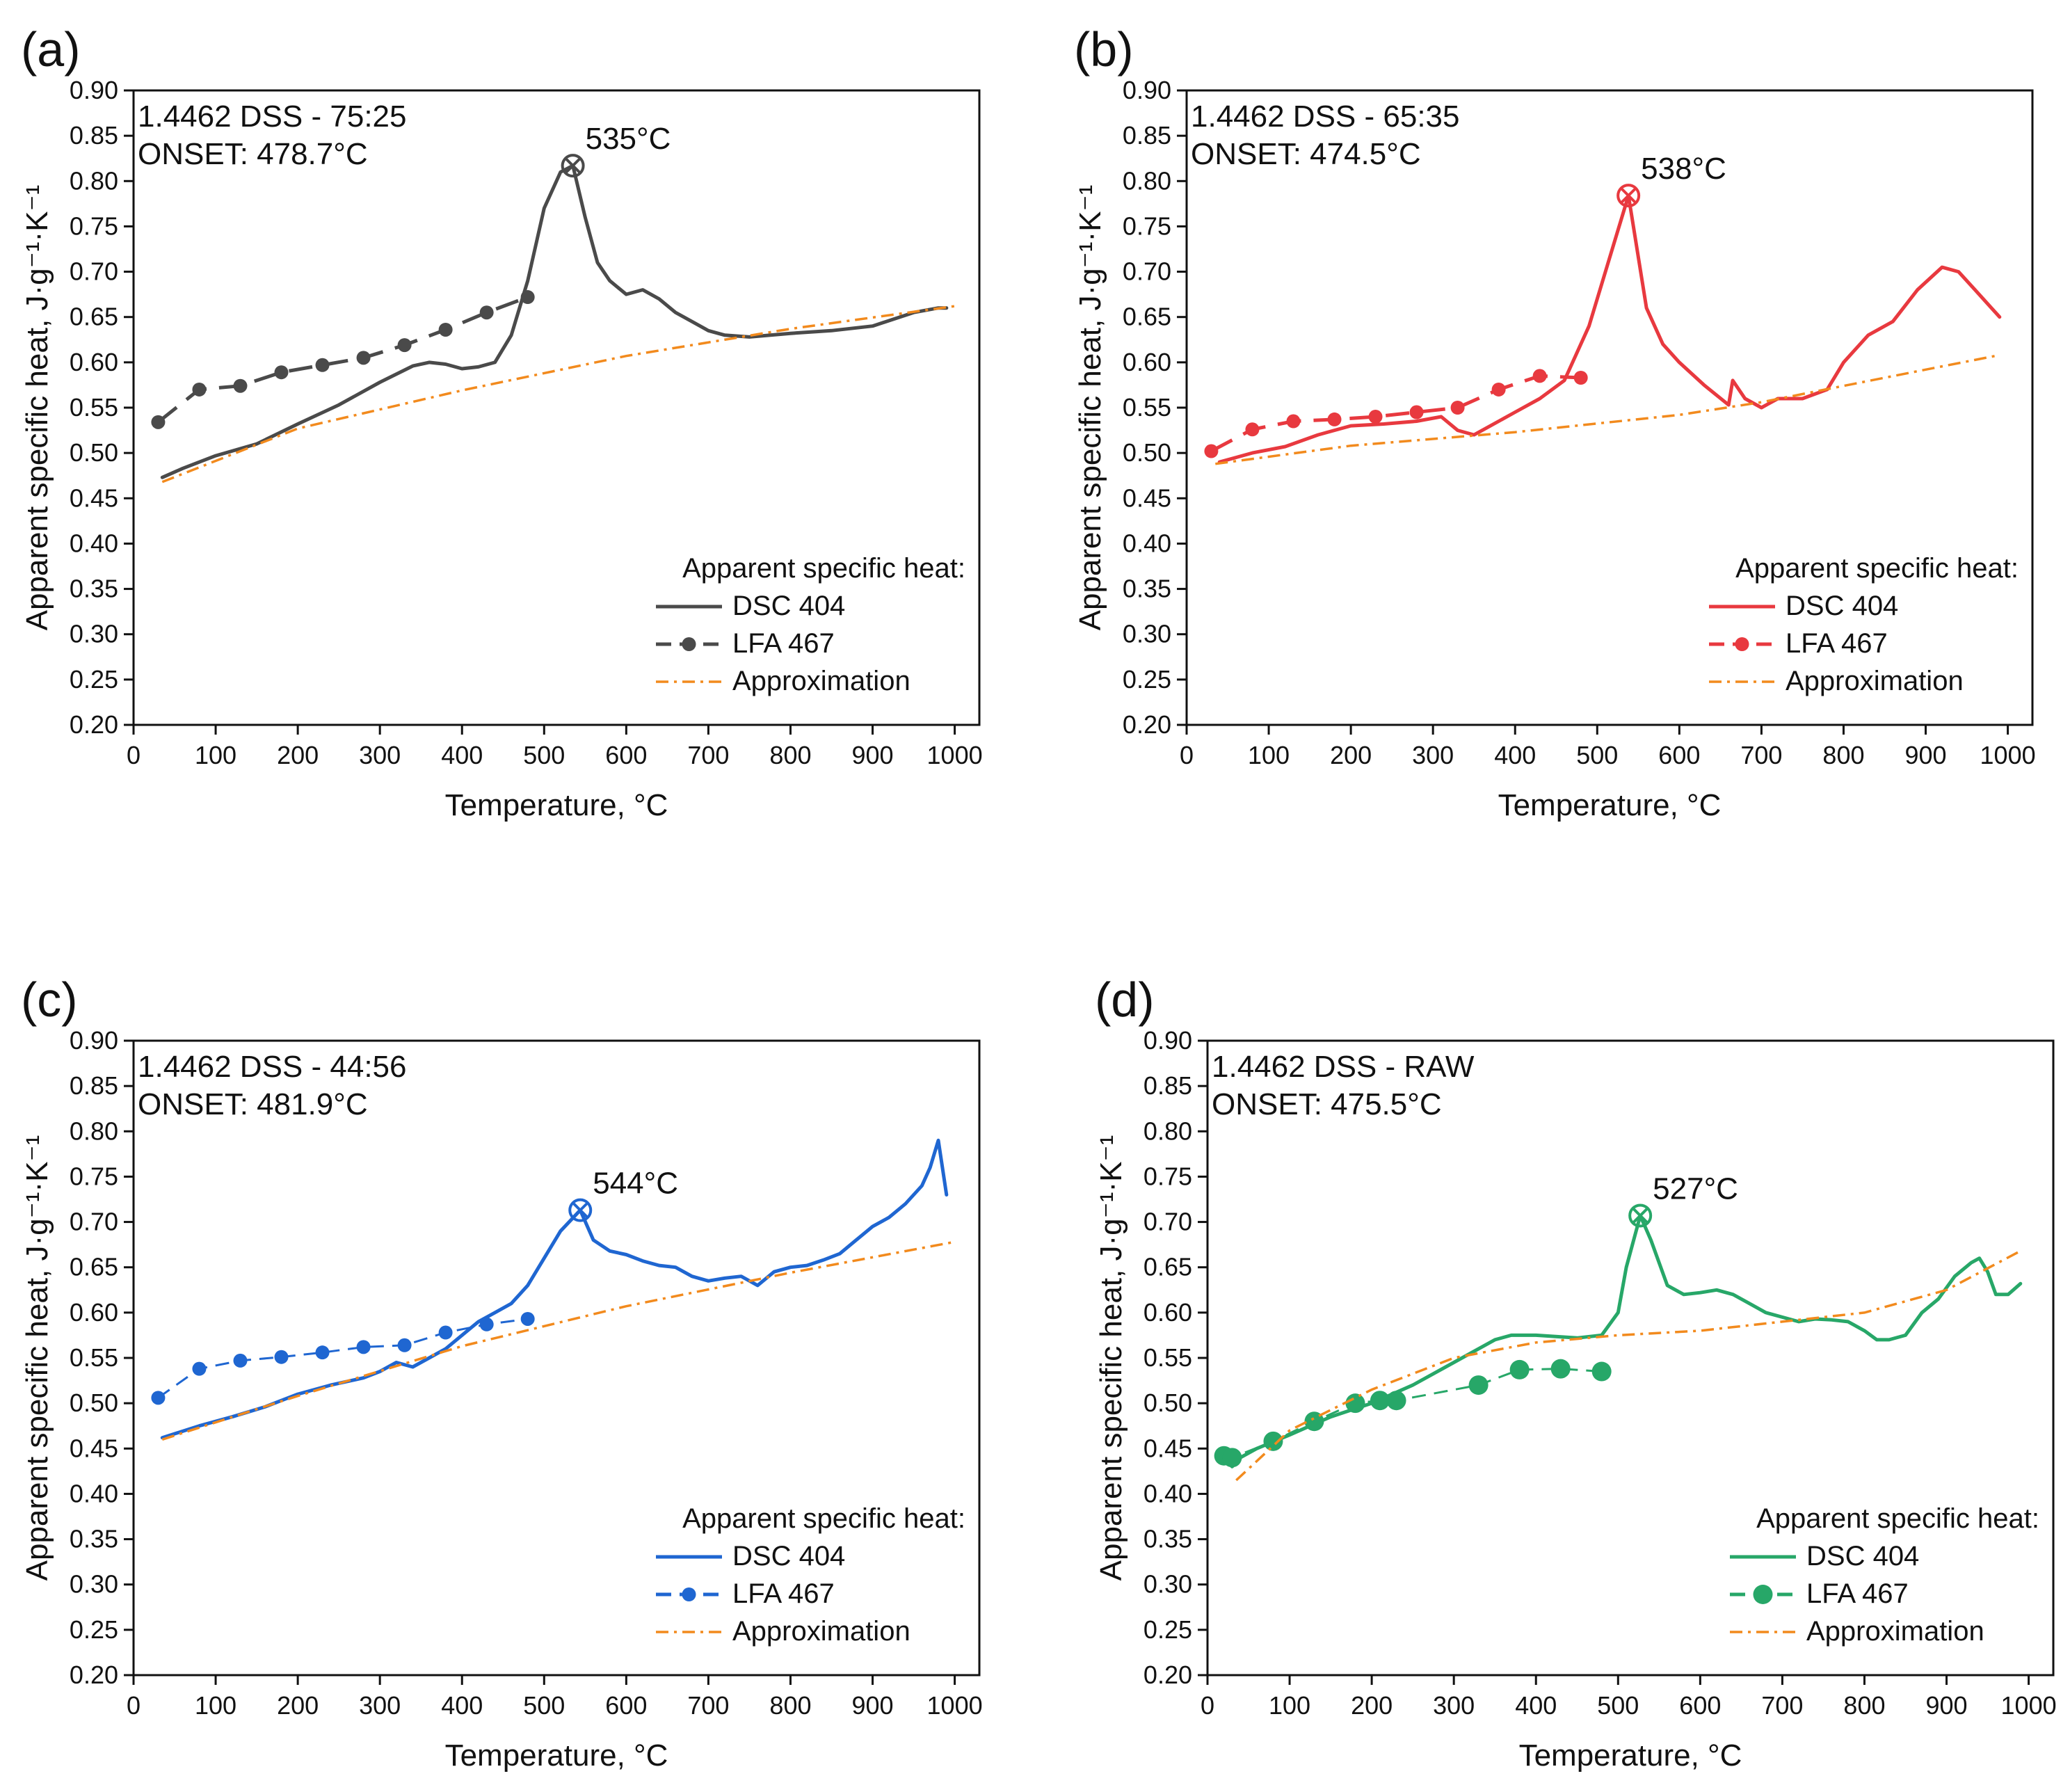 The image size is (2070, 1792). I want to click on sample-label: 1.4462 DSS - 44:56, so click(272, 1067).